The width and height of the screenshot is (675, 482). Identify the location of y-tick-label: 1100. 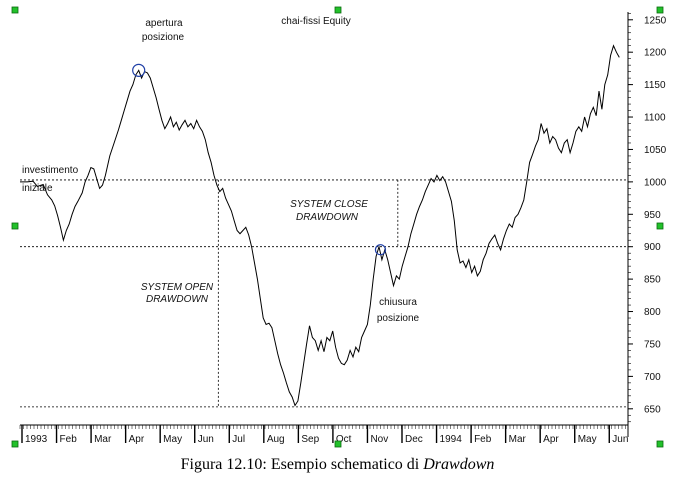
(655, 118).